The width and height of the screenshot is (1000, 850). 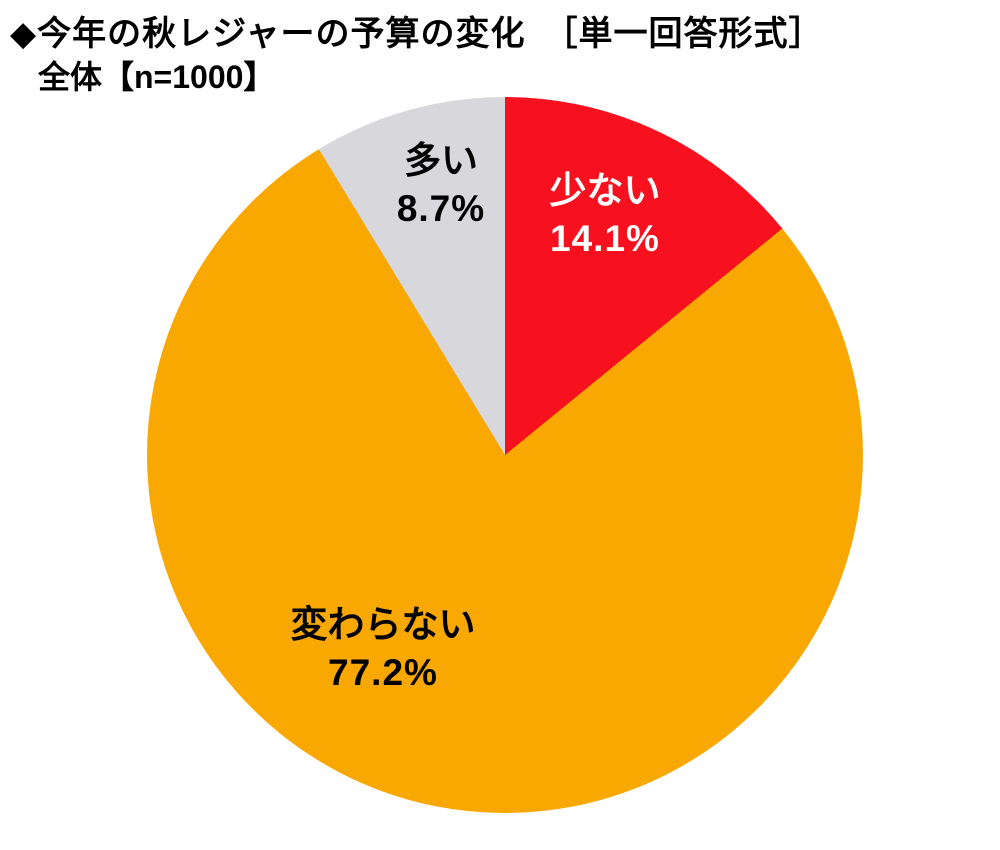 What do you see at coordinates (383, 649) in the screenshot?
I see `slice-label-unchanged: 変わらない 77.2%` at bounding box center [383, 649].